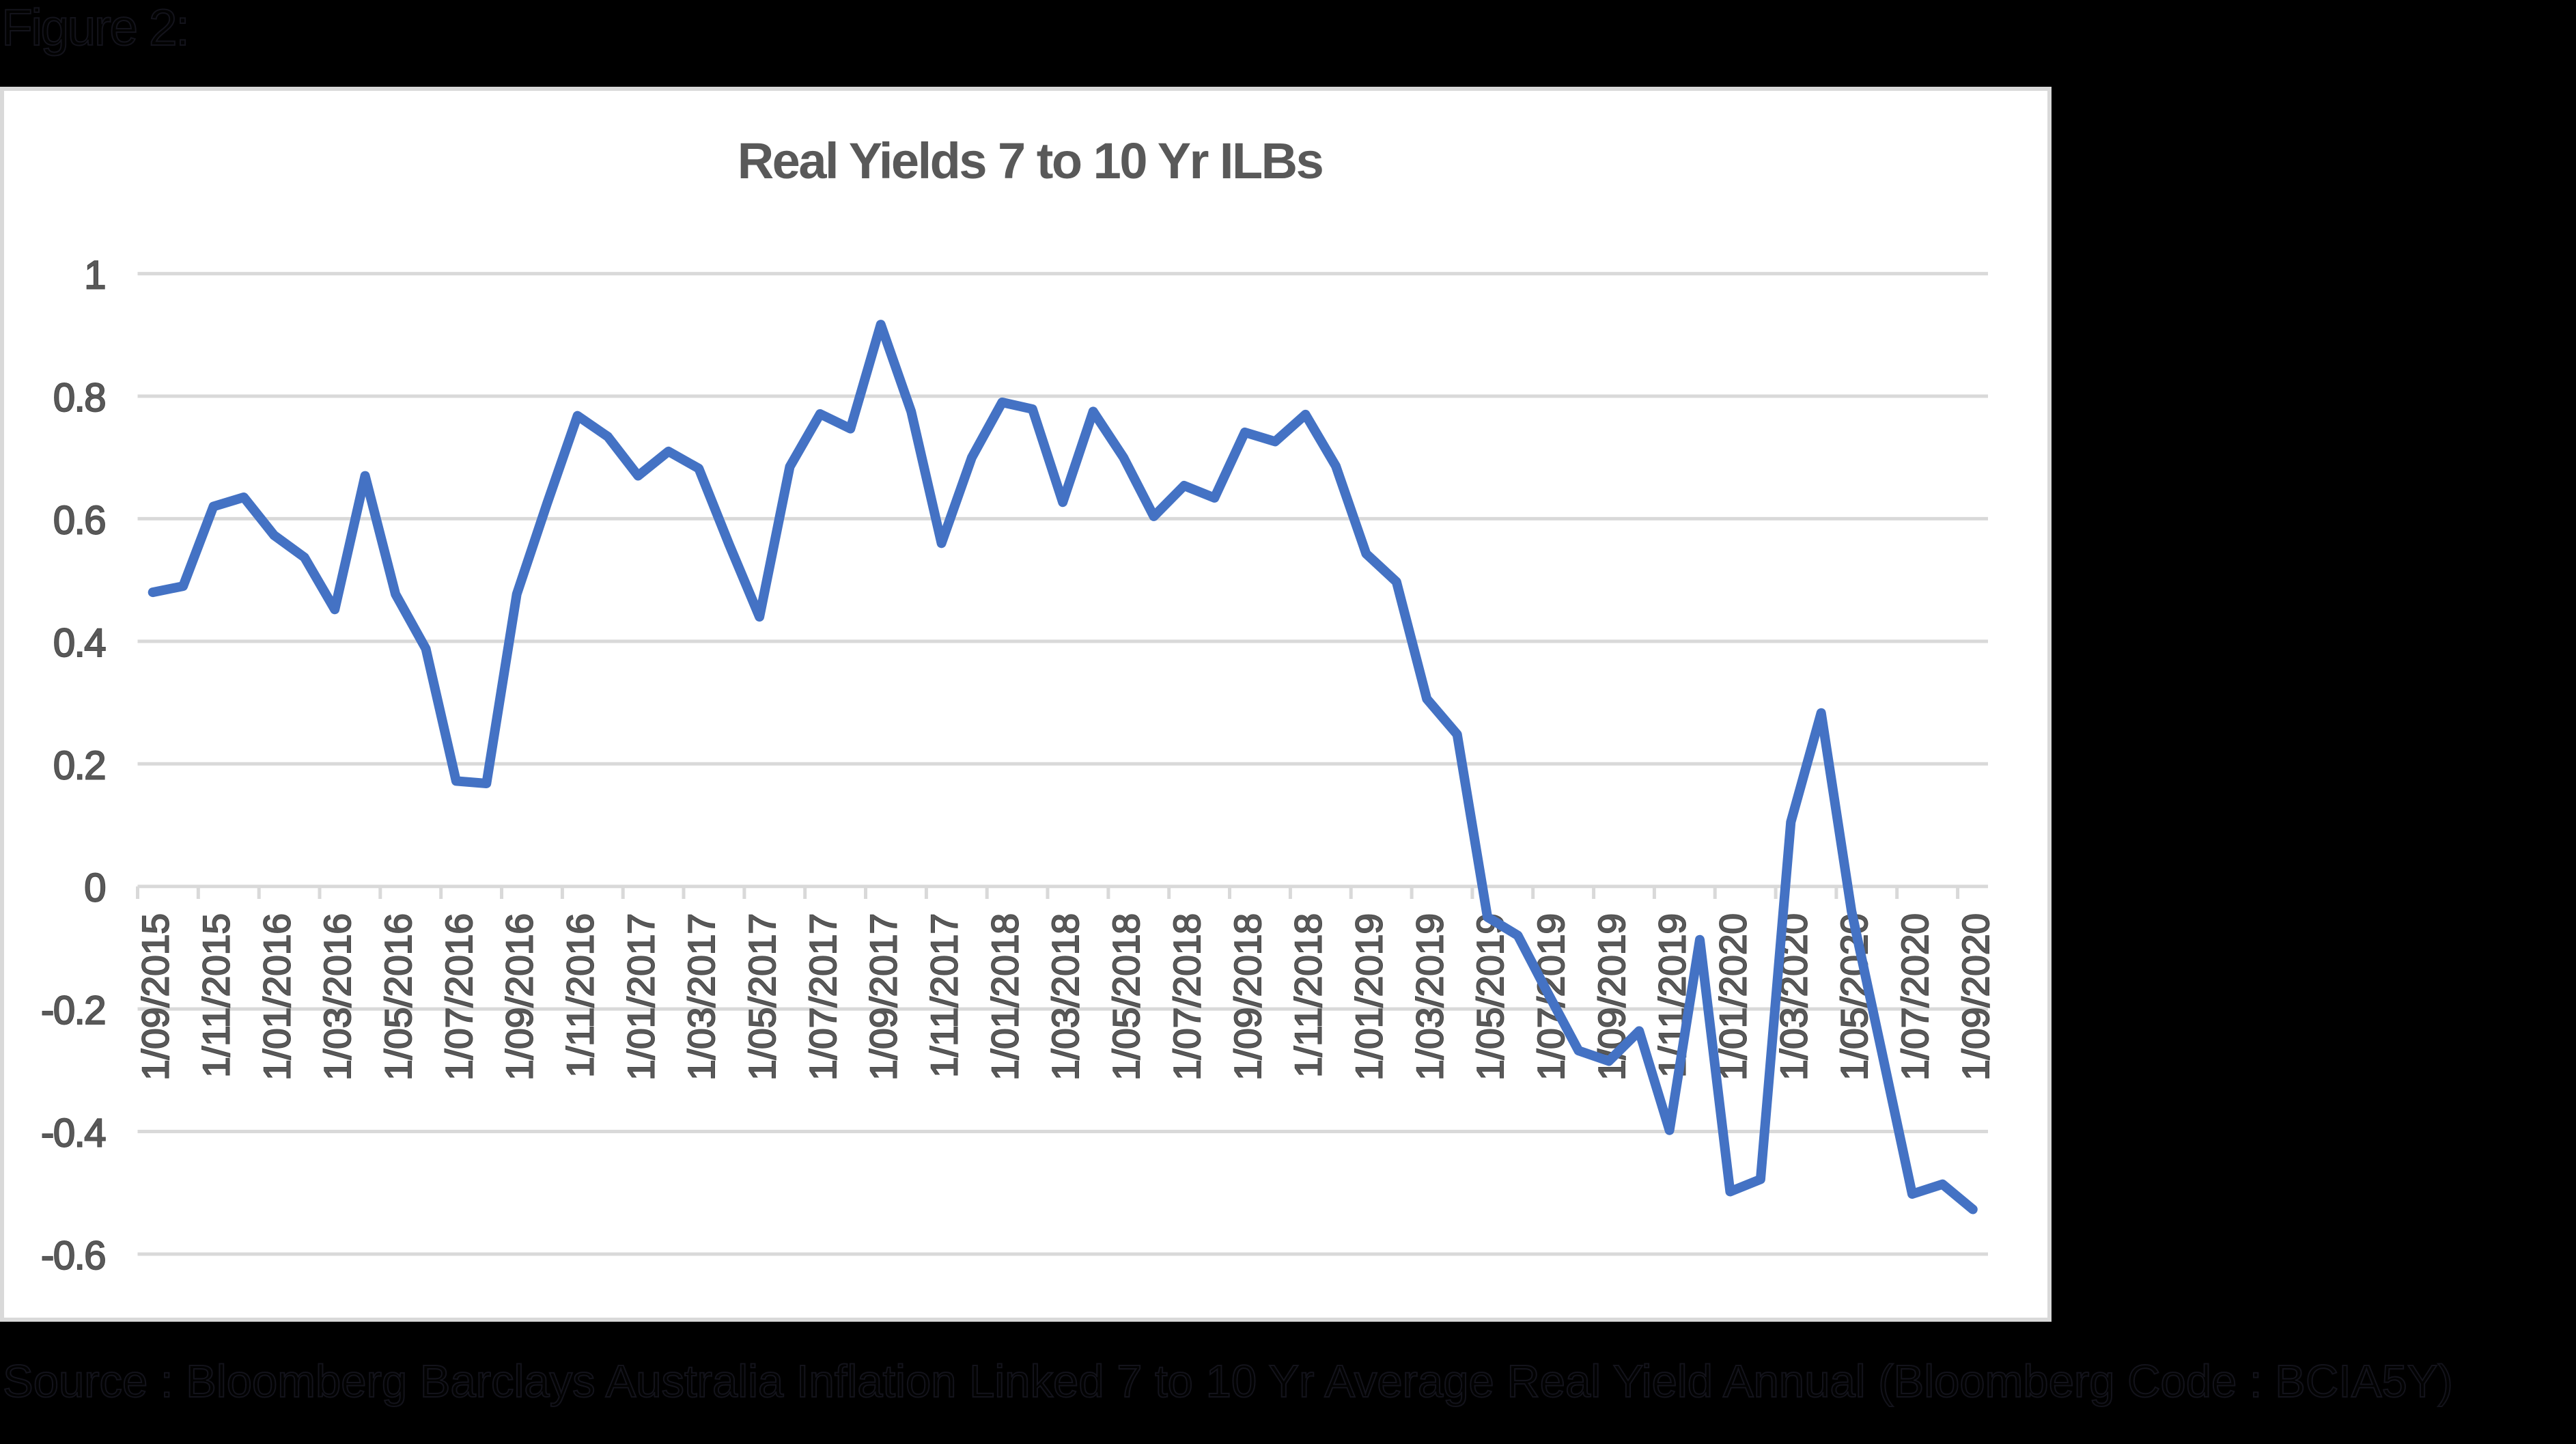 This screenshot has width=2576, height=1444. I want to click on svg-text: 0, so click(95, 888).